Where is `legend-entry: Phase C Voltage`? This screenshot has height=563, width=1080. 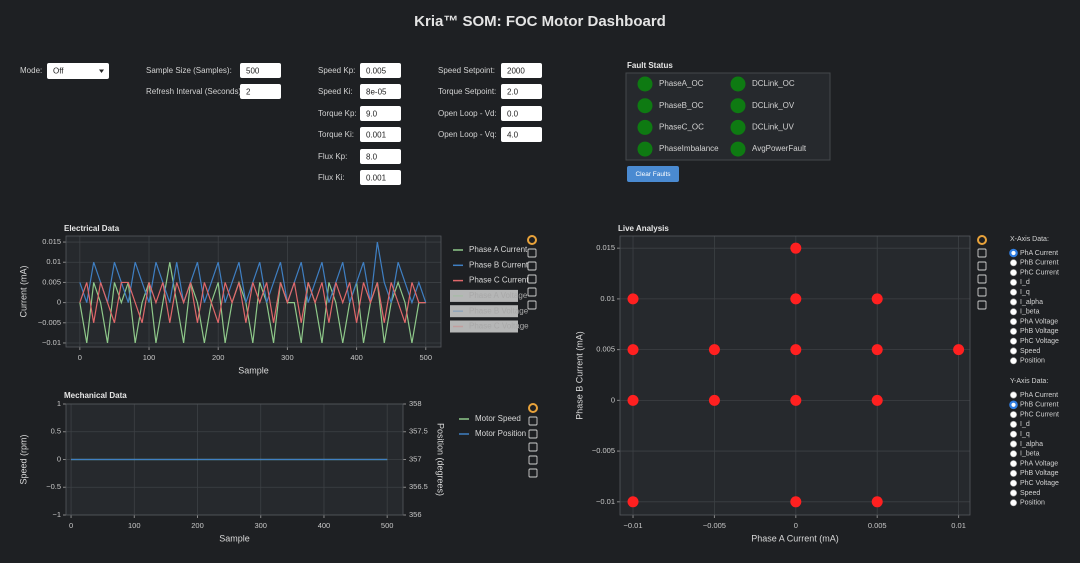
legend-entry: Phase C Voltage is located at coordinates (499, 326).